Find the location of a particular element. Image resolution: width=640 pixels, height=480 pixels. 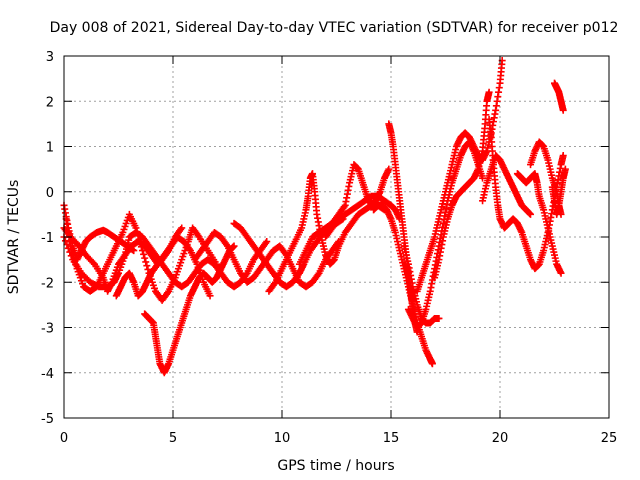

y-tick-label: -4 is located at coordinates (47, 374).